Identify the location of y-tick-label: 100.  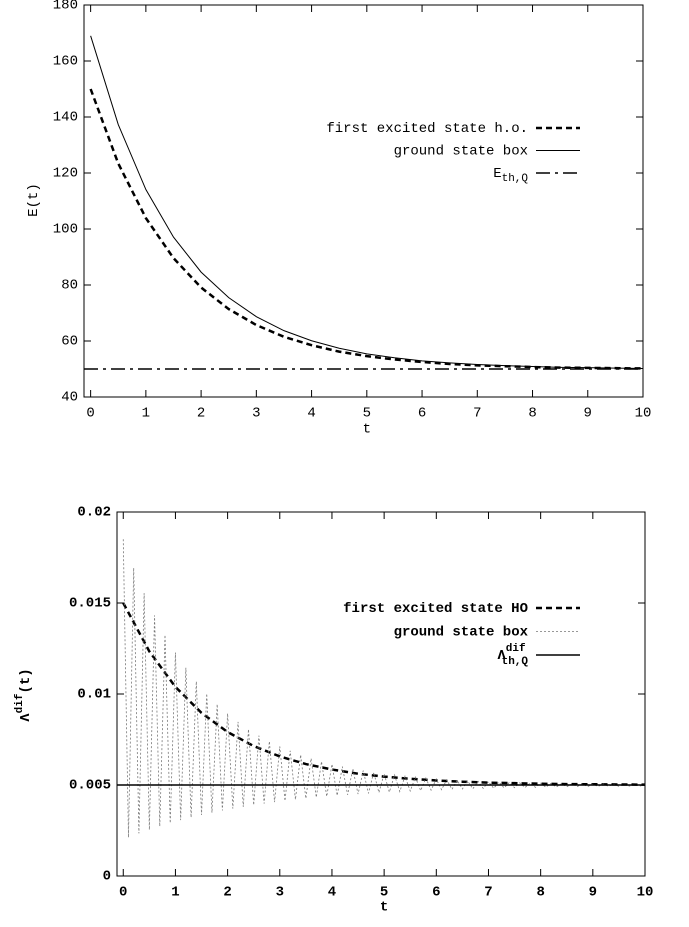
(65, 230).